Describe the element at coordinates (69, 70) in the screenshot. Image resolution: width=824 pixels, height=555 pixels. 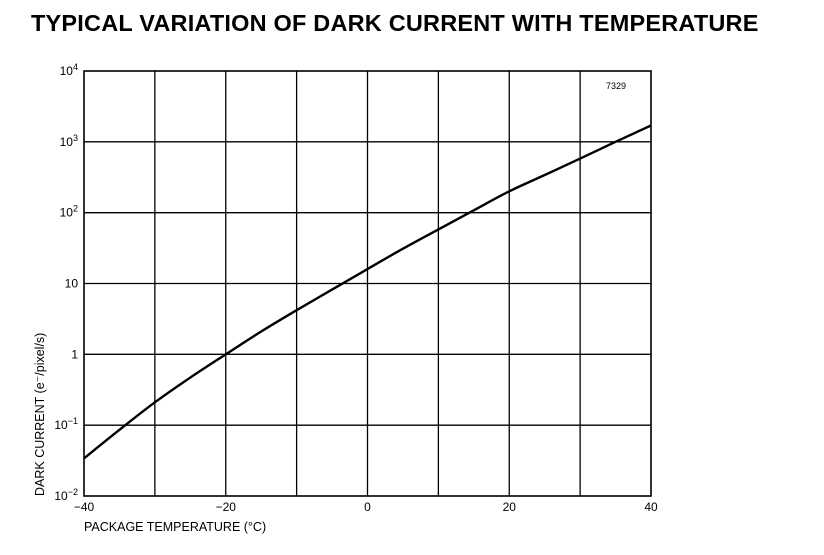
I see `y-tick-label: 10⁴` at that location.